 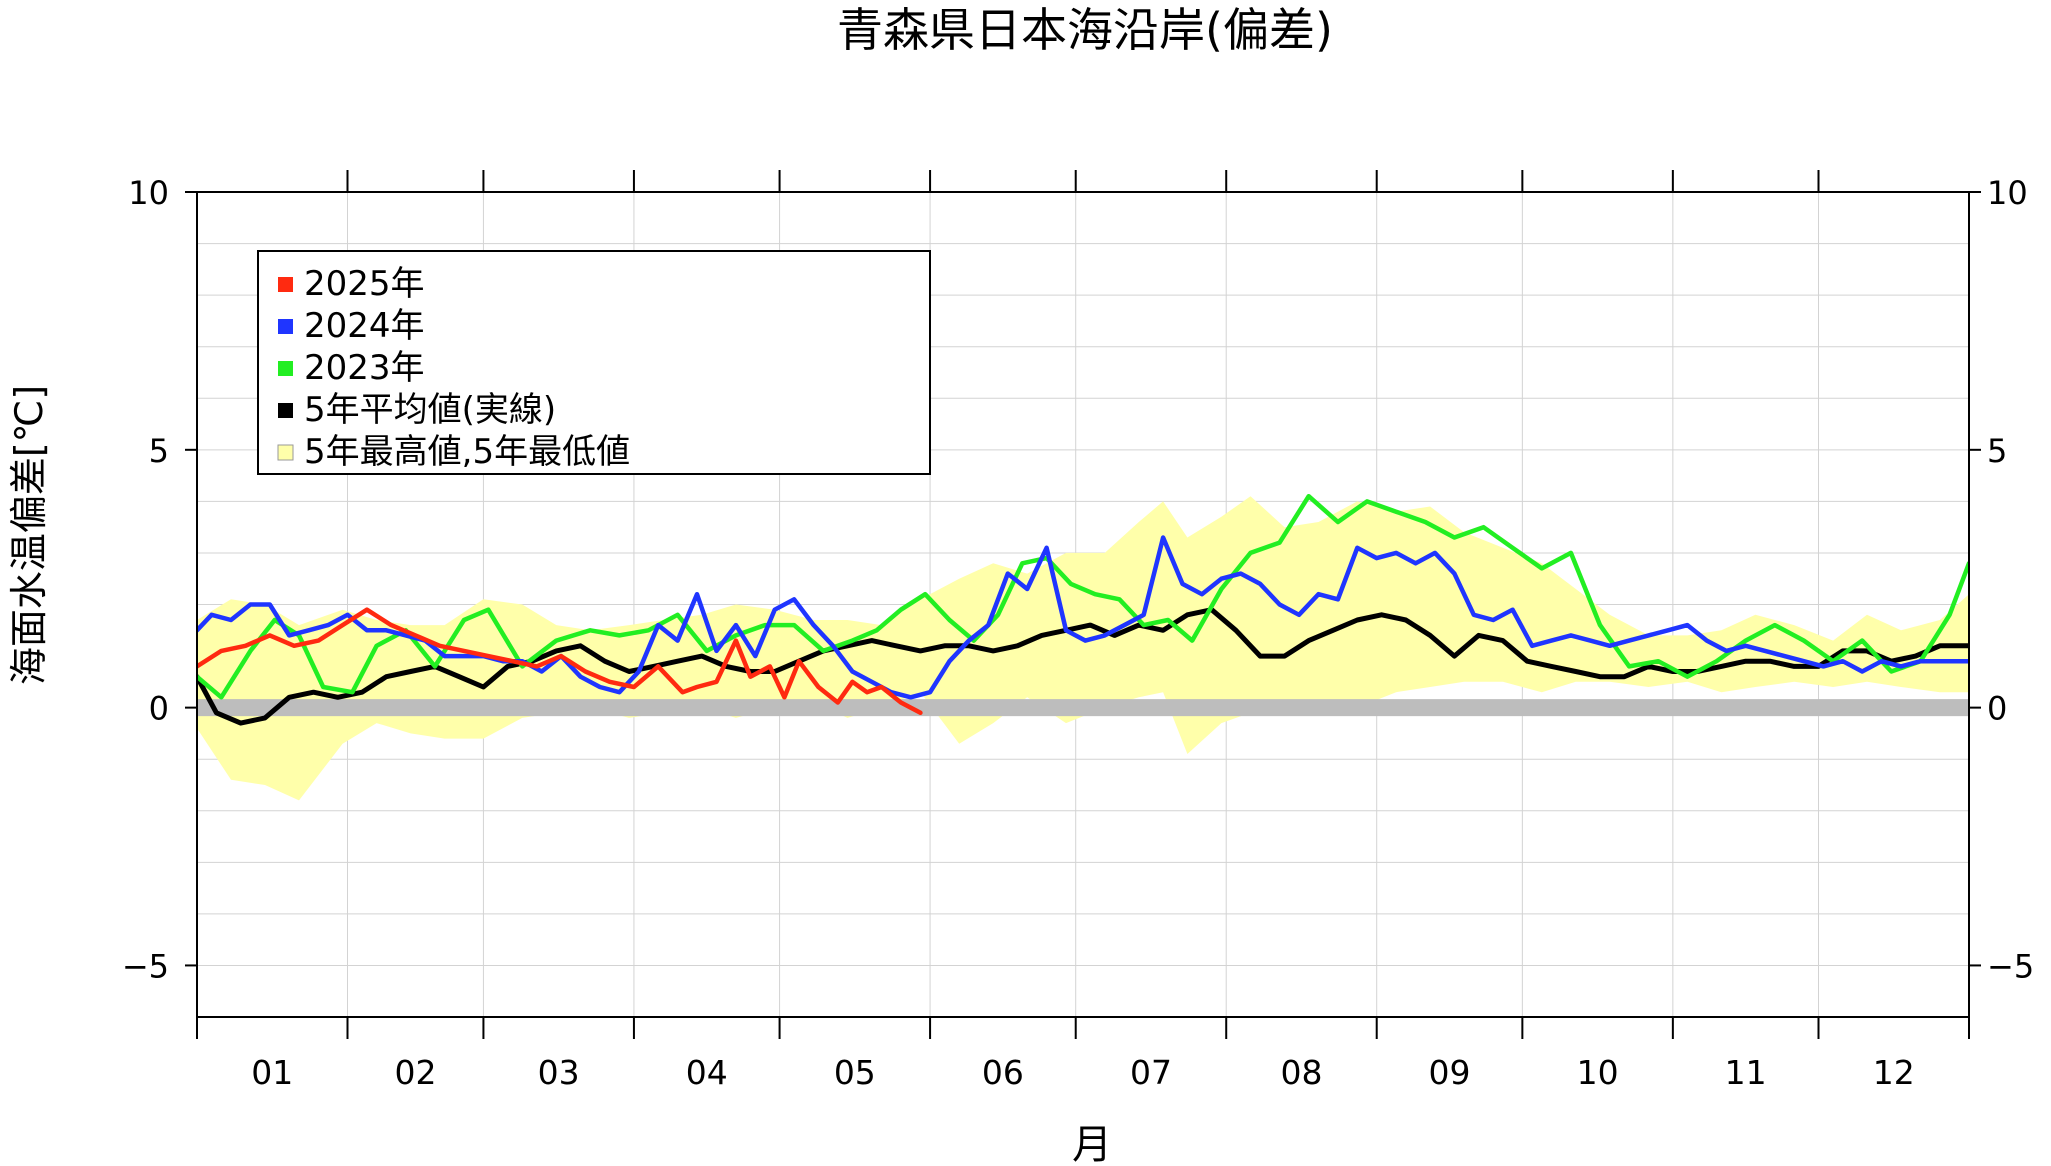 What do you see at coordinates (2007, 193) in the screenshot?
I see `y-tick-label-right: 10` at bounding box center [2007, 193].